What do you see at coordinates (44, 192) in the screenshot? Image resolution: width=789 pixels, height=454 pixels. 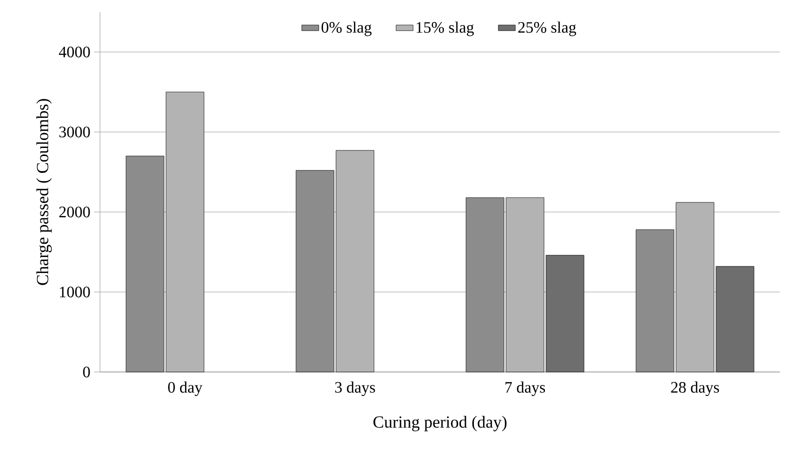 I see `y-axis-title: Charge passed ( Coulombs)` at bounding box center [44, 192].